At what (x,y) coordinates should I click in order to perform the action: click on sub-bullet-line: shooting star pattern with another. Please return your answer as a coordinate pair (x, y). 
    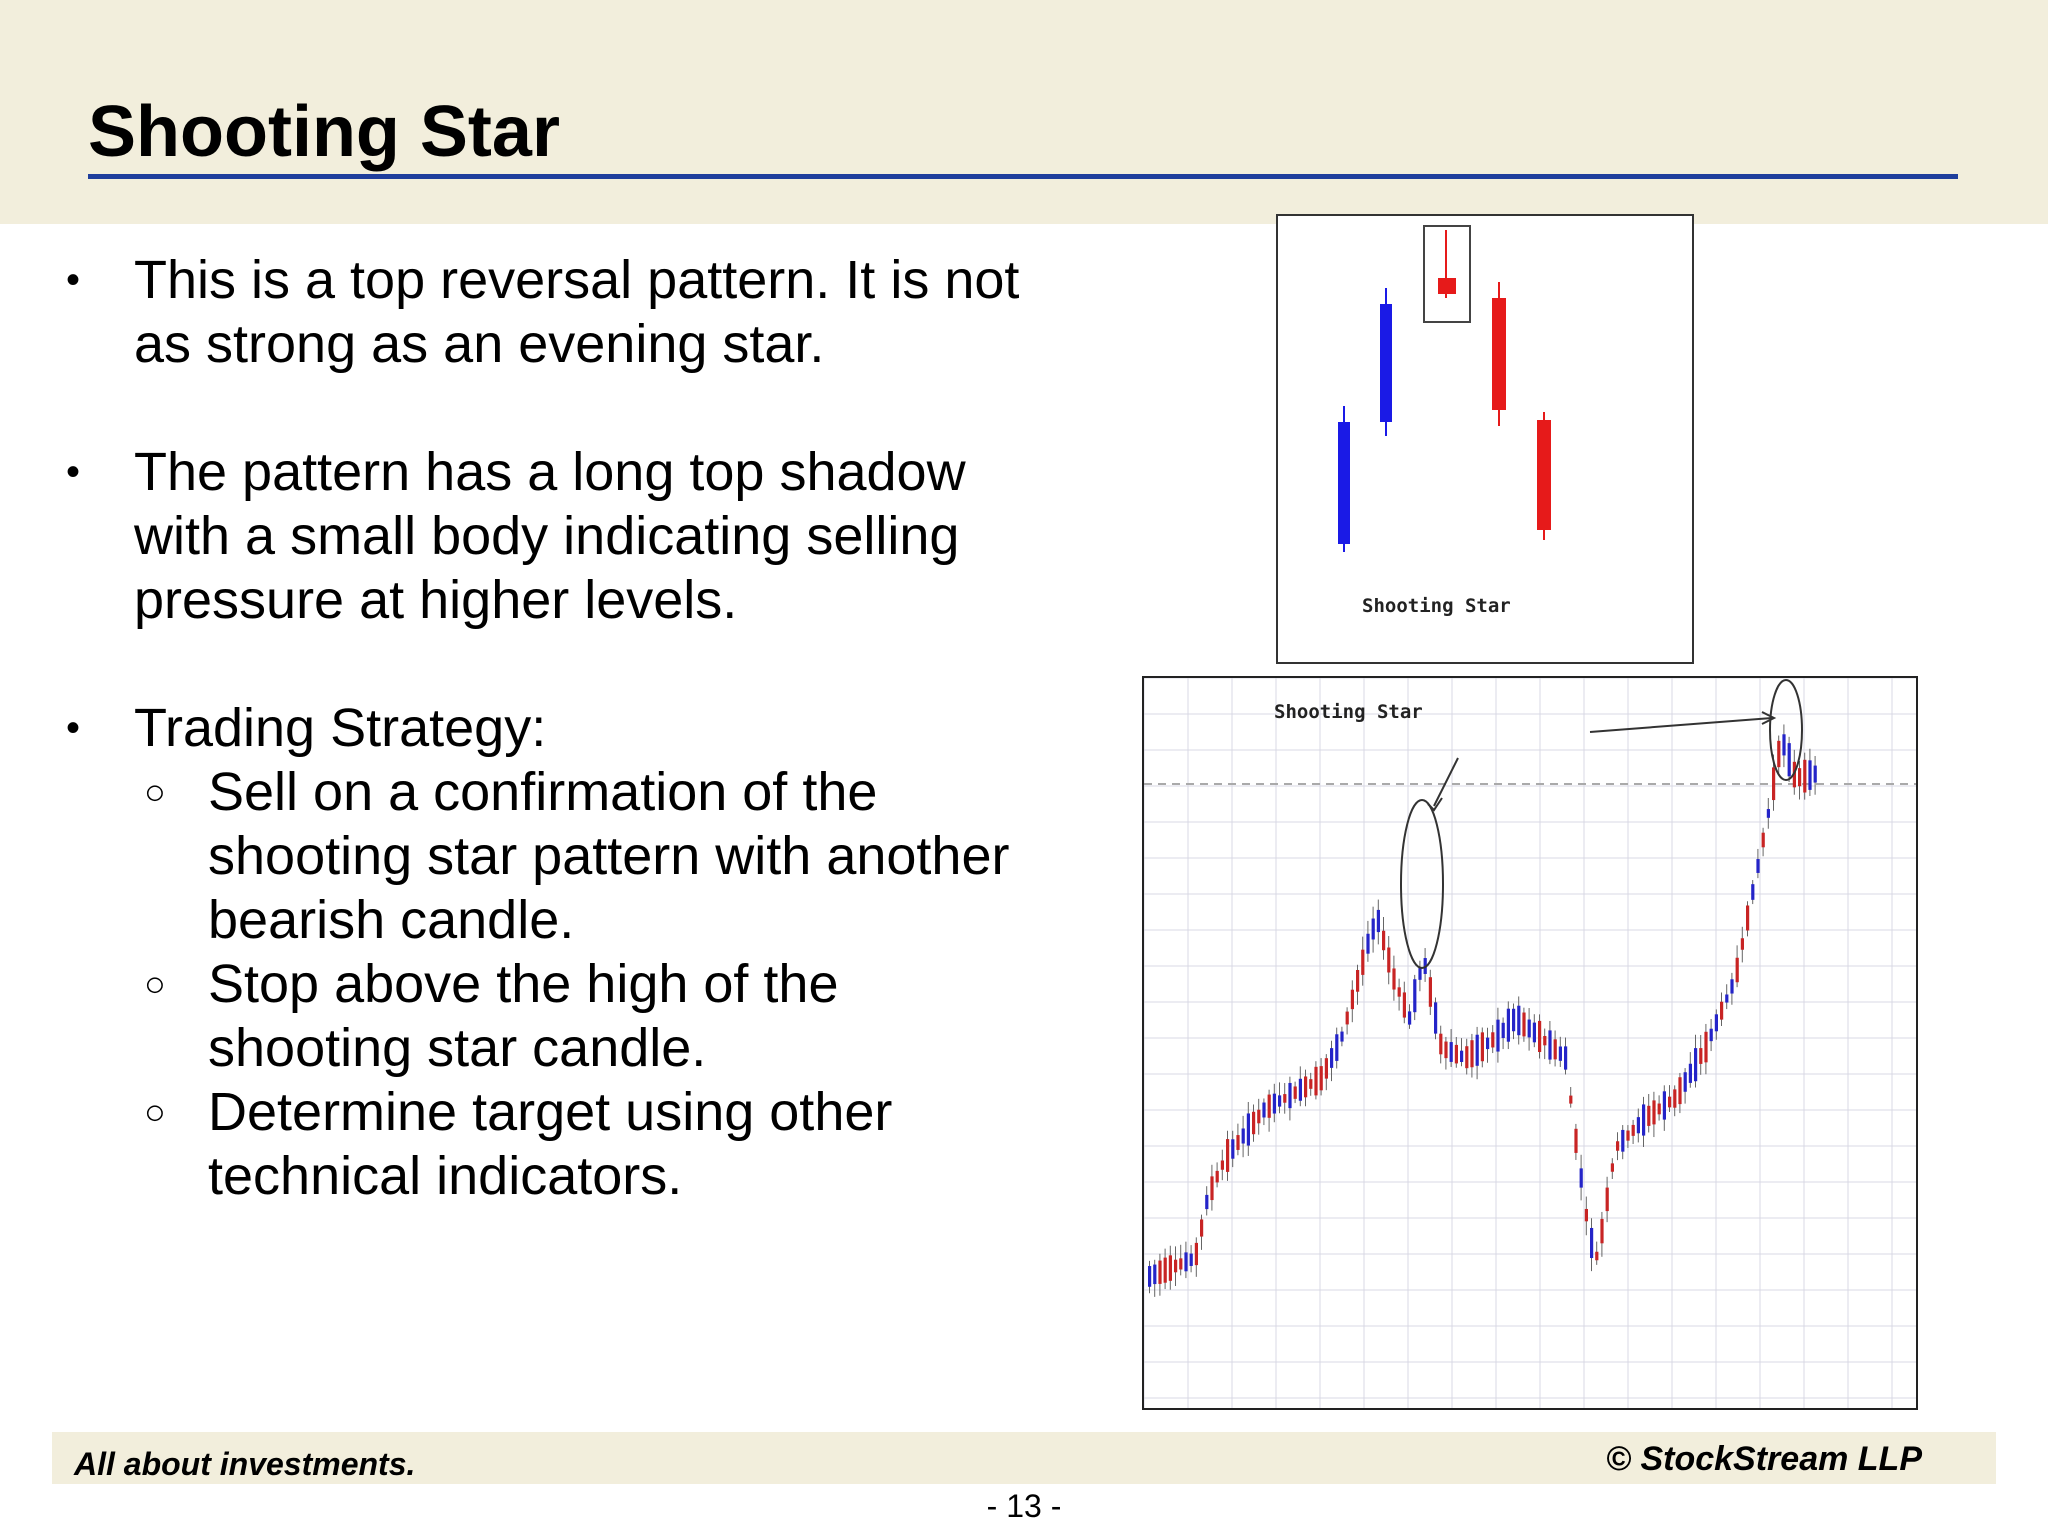
    Looking at the image, I should click on (609, 856).